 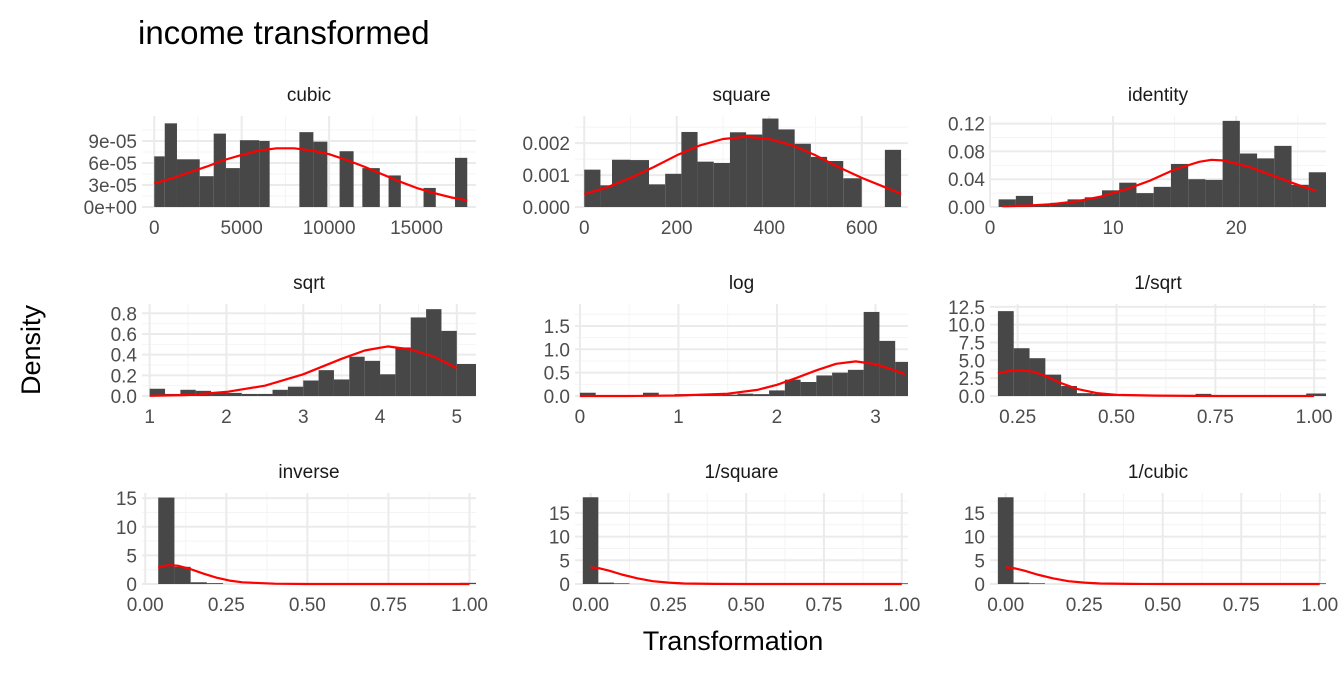 What do you see at coordinates (308, 472) in the screenshot?
I see `facet-title: inverse` at bounding box center [308, 472].